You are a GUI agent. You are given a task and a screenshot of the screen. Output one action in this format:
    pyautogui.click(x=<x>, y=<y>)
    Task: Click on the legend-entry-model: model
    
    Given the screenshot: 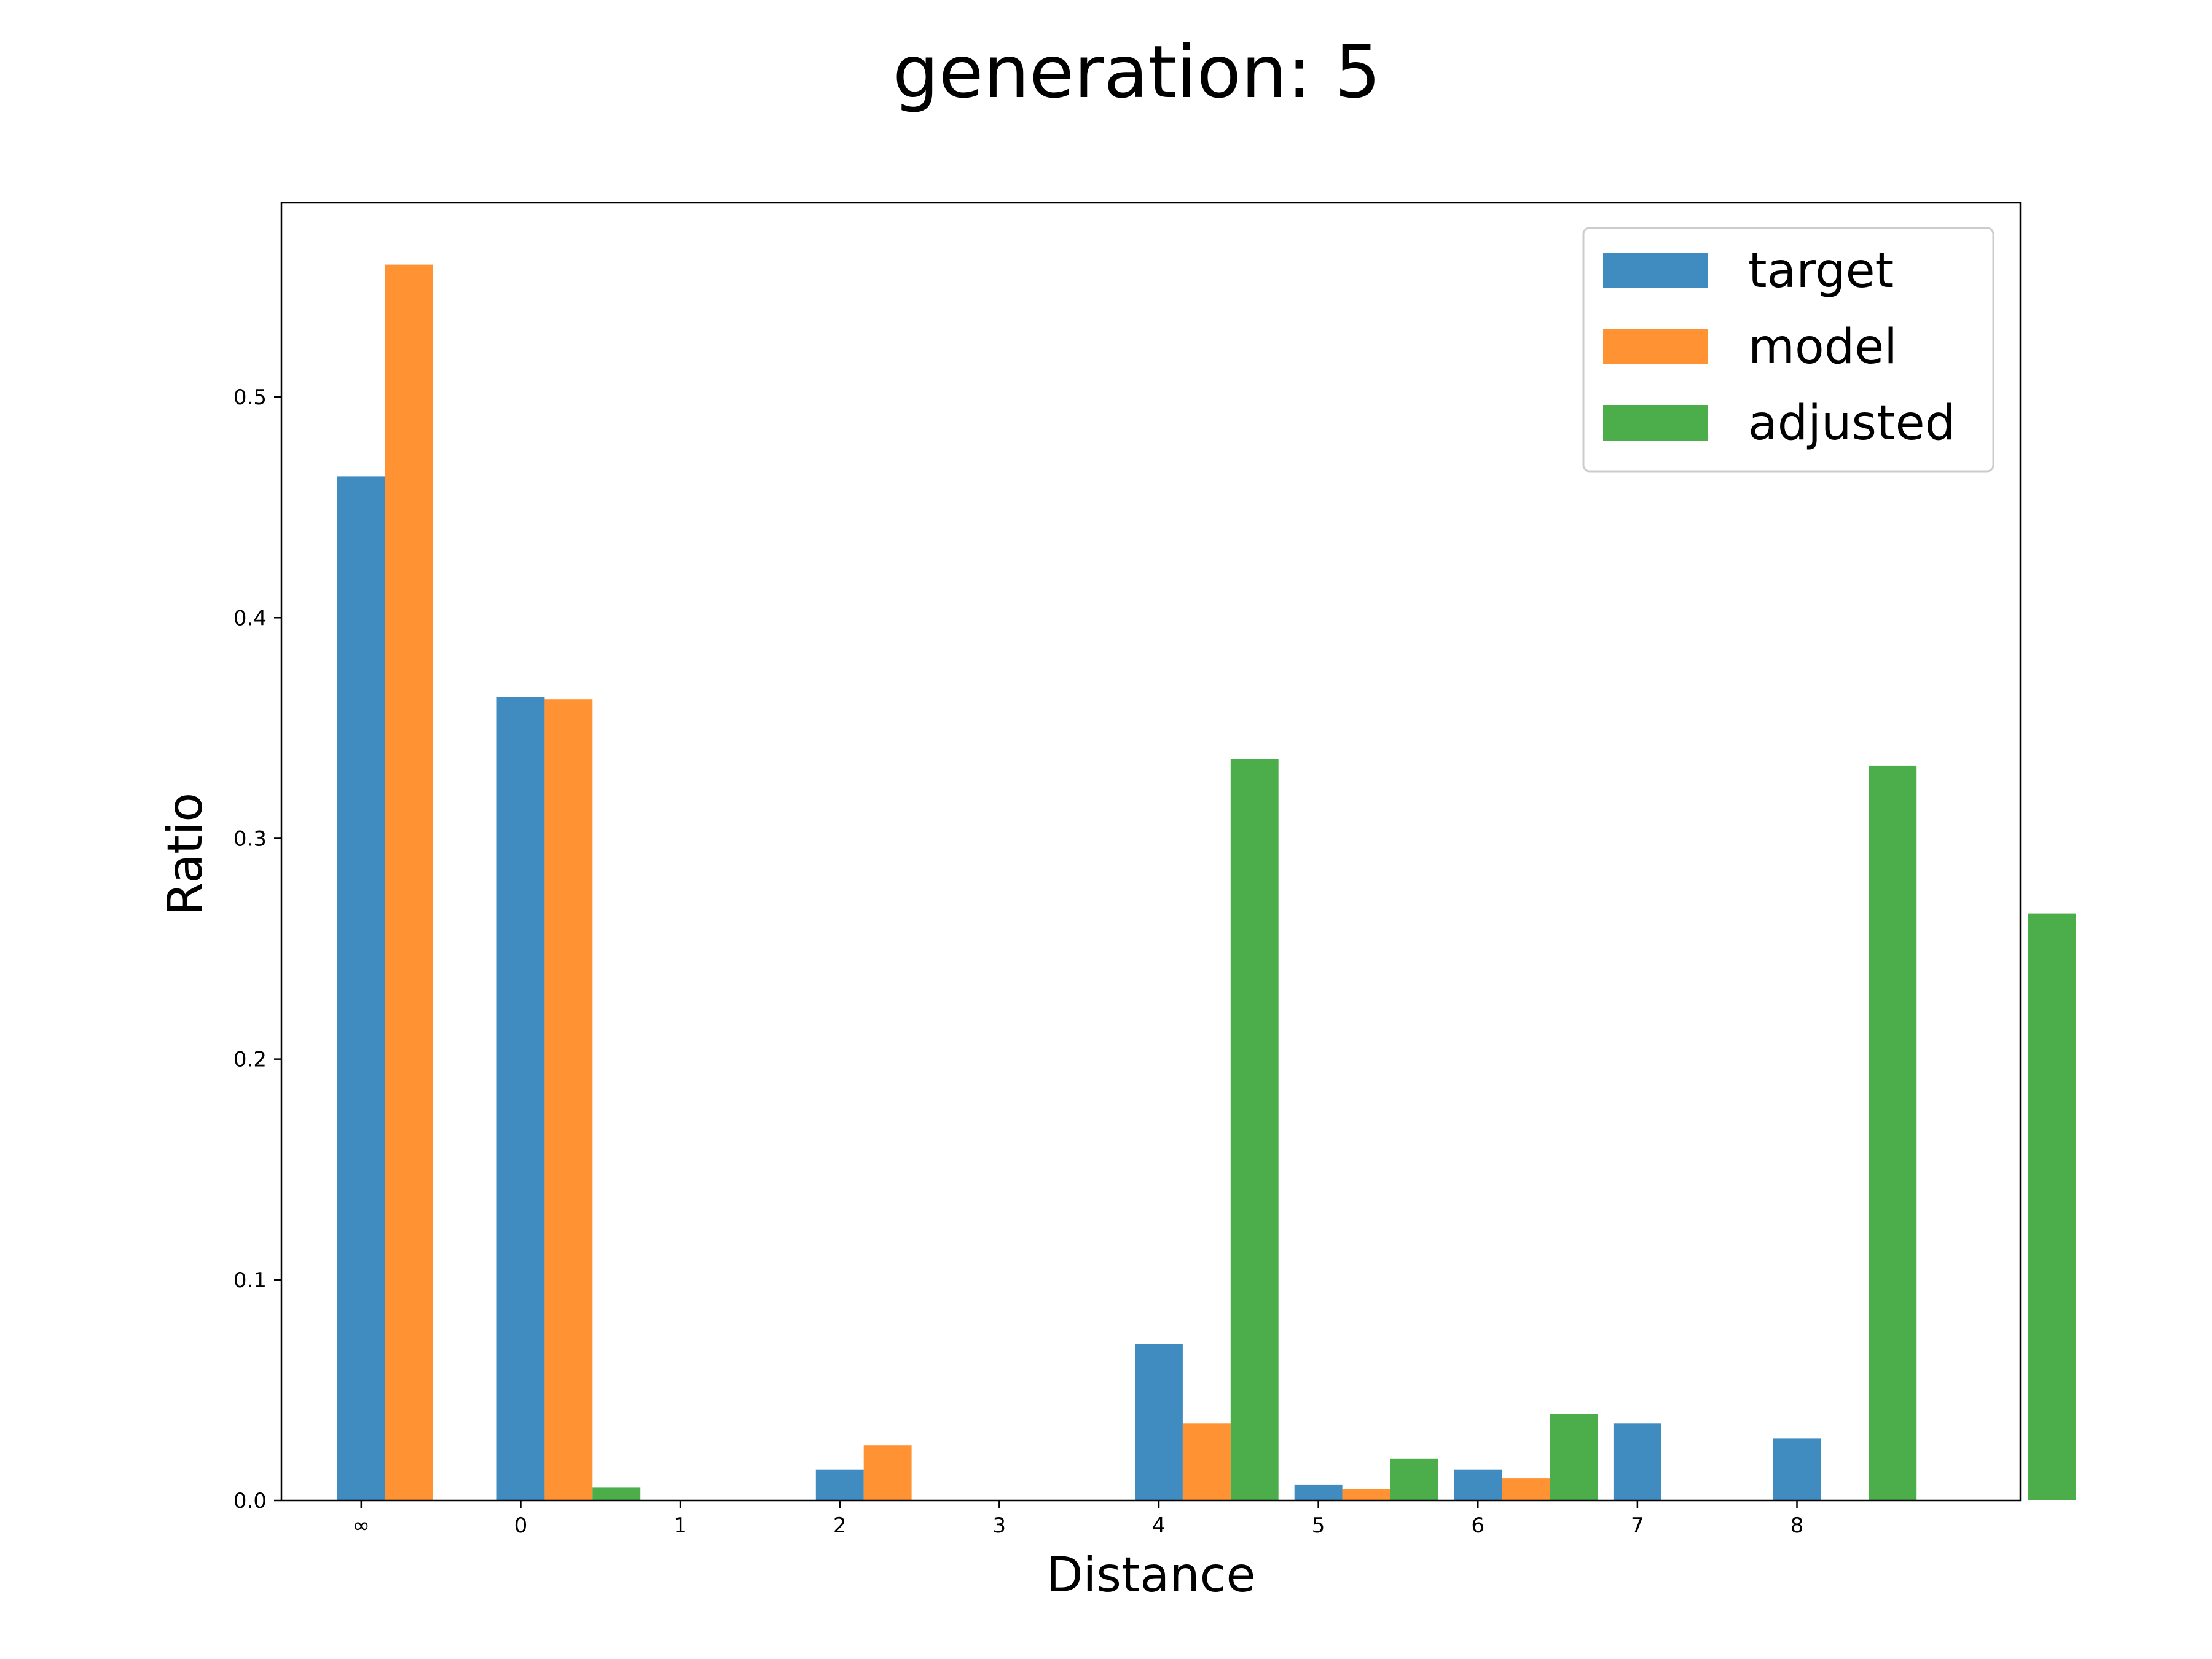 What is the action you would take?
    pyautogui.click(x=1750, y=347)
    